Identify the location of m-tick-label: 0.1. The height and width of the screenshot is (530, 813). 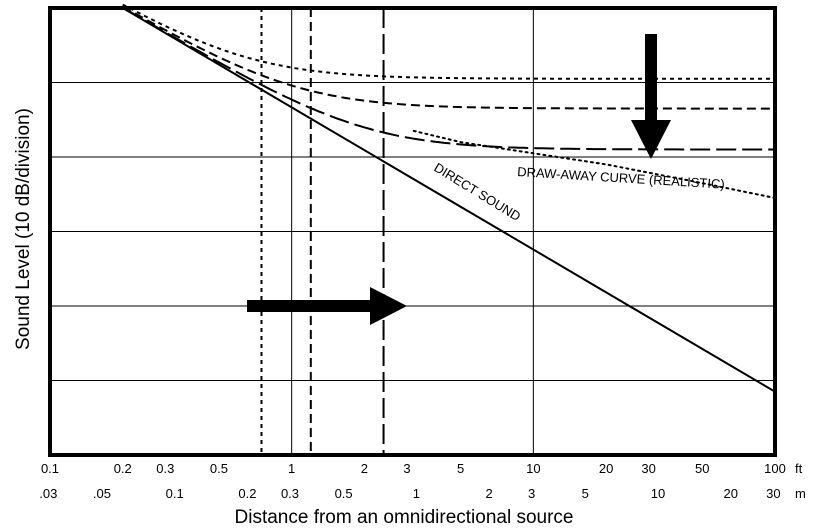
(175, 493).